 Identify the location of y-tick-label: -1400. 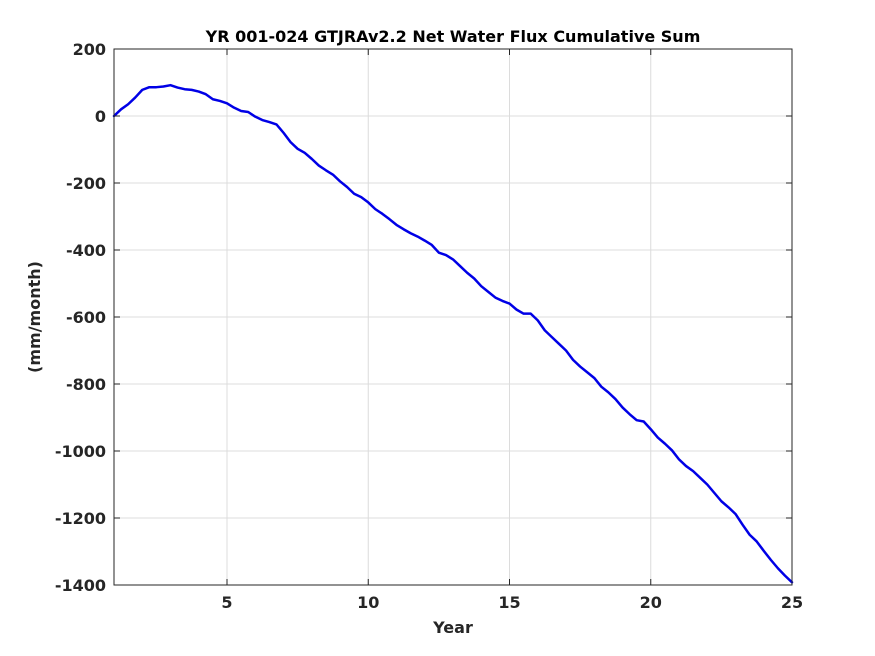
(80, 585).